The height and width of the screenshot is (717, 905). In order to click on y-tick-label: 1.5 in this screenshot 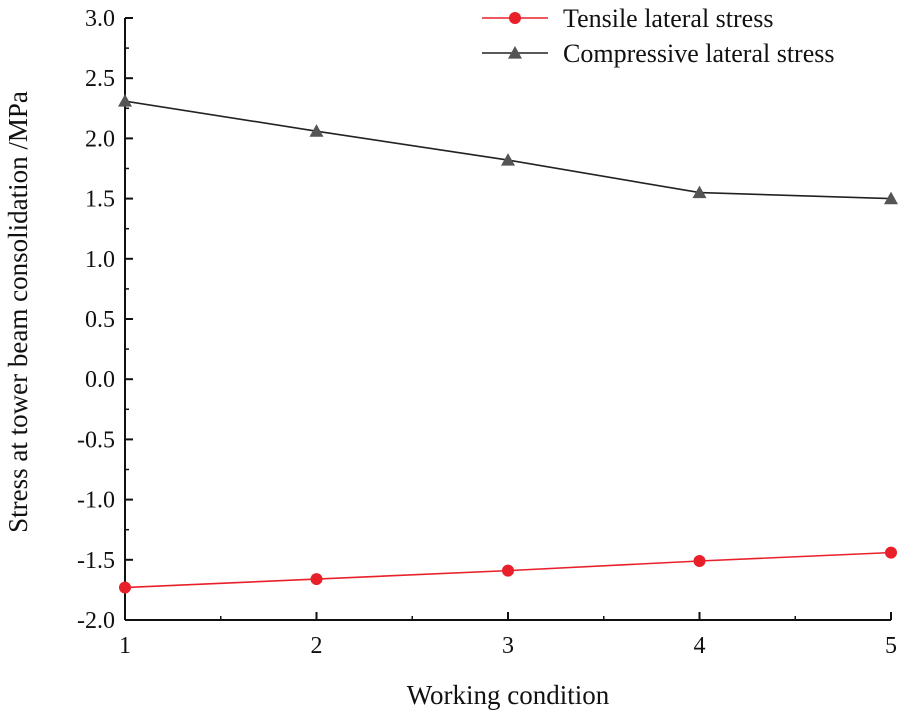, I will do `click(100, 200)`.